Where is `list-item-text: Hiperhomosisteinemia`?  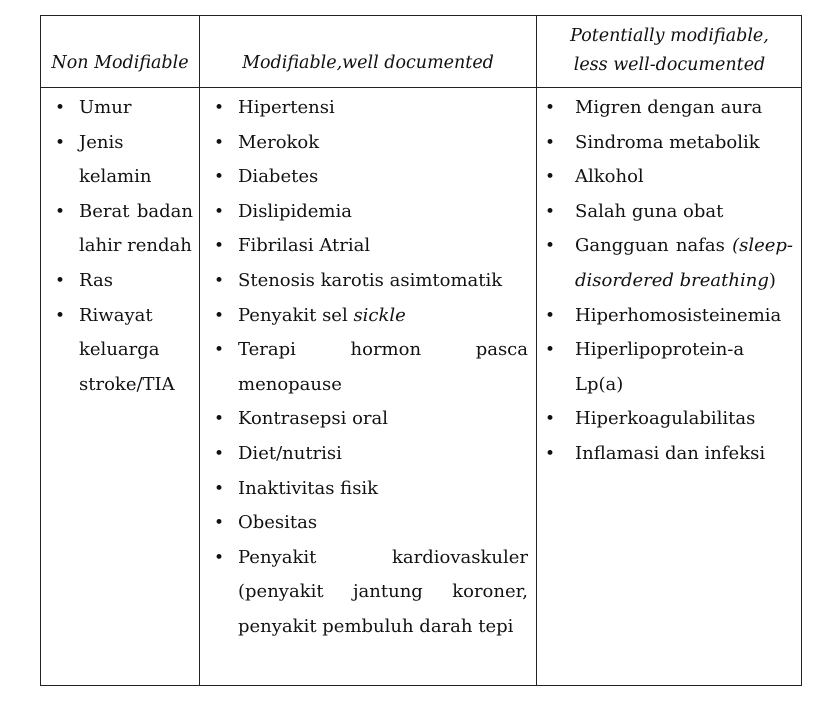
list-item-text: Hiperhomosisteinemia is located at coordinates (678, 315).